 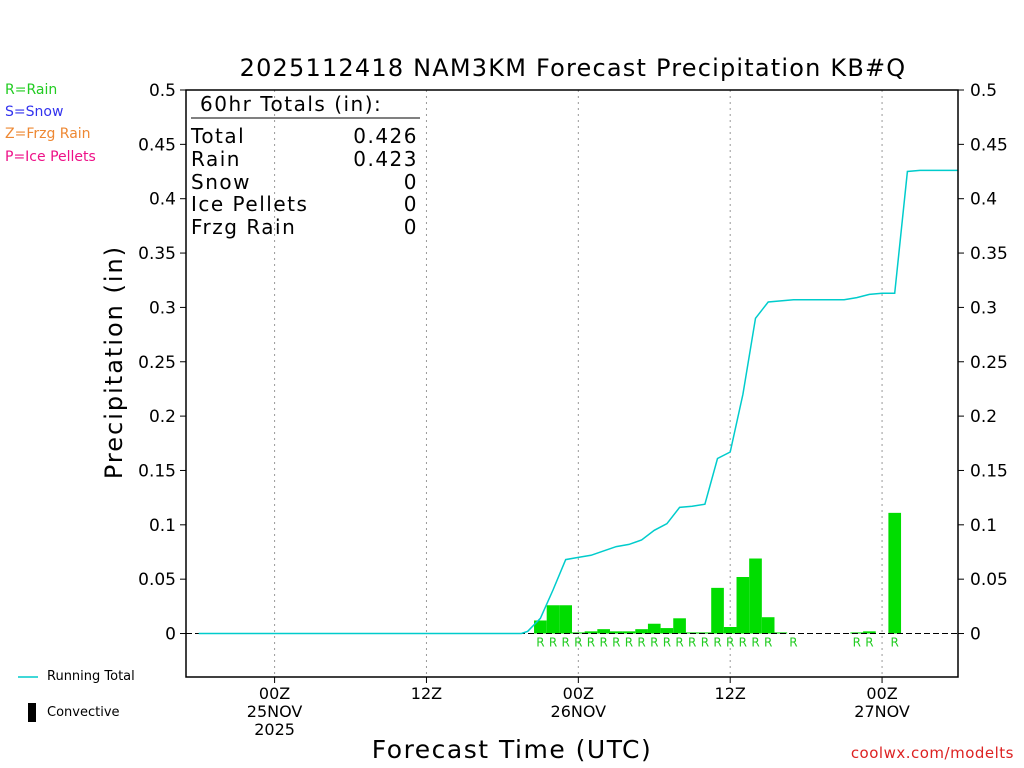 What do you see at coordinates (162, 91) in the screenshot?
I see `y-tick-label-left: 0.5` at bounding box center [162, 91].